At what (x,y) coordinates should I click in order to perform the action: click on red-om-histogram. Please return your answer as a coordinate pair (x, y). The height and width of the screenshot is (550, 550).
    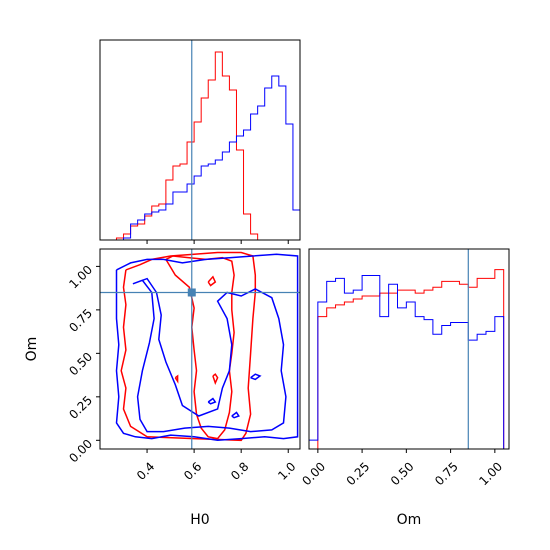
    Looking at the image, I should click on (407, 359).